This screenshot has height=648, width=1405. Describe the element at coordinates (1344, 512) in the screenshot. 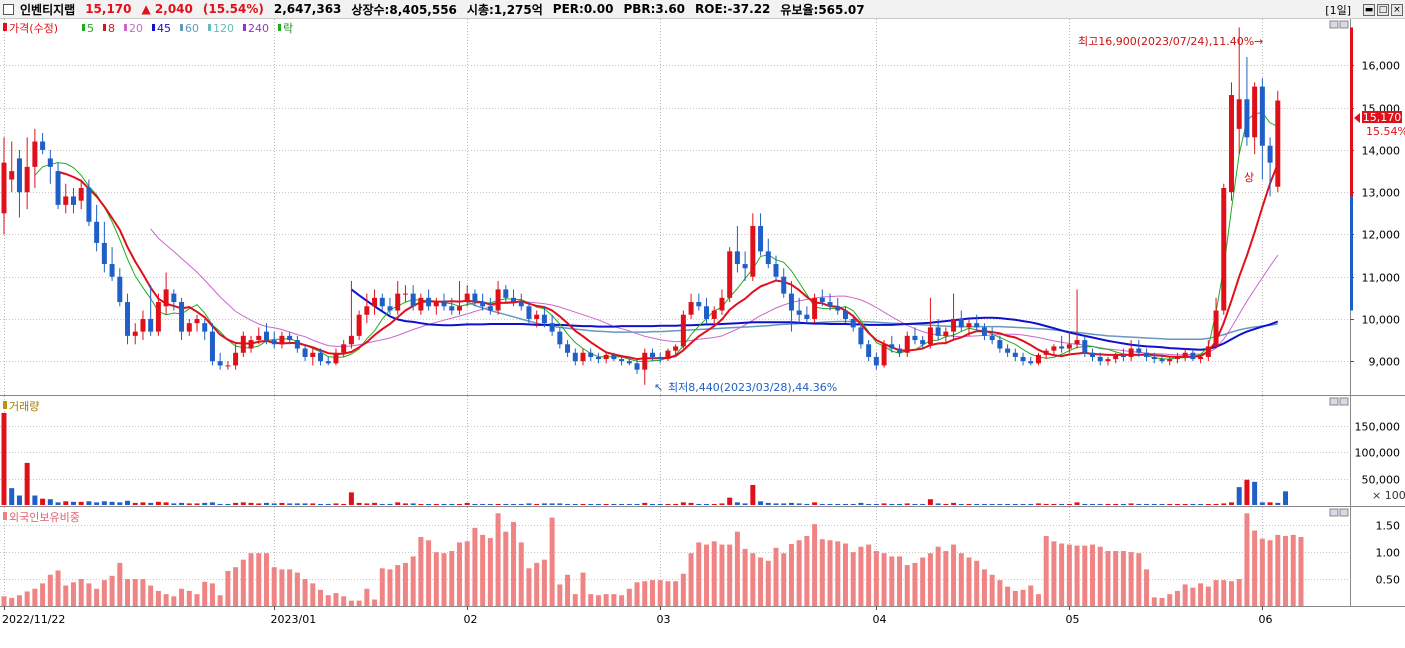

I see `foreign-maximize-icon` at that location.